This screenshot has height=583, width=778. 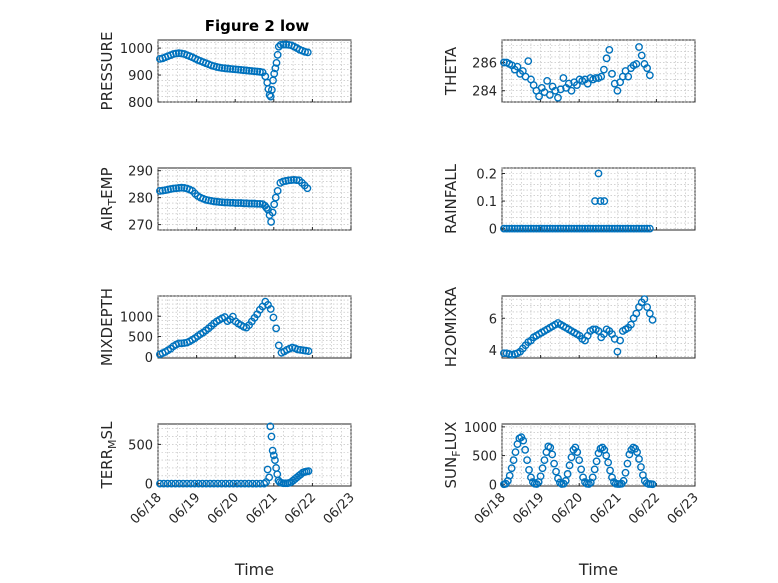 I want to click on subplot-3: 270 280 290 AIRTEMP, so click(x=225, y=199).